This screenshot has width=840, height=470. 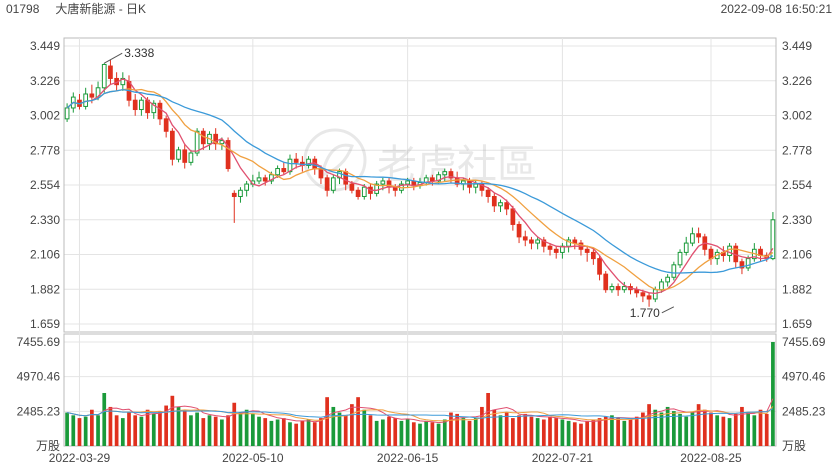 What do you see at coordinates (113, 58) in the screenshot?
I see `annotation-leader` at bounding box center [113, 58].